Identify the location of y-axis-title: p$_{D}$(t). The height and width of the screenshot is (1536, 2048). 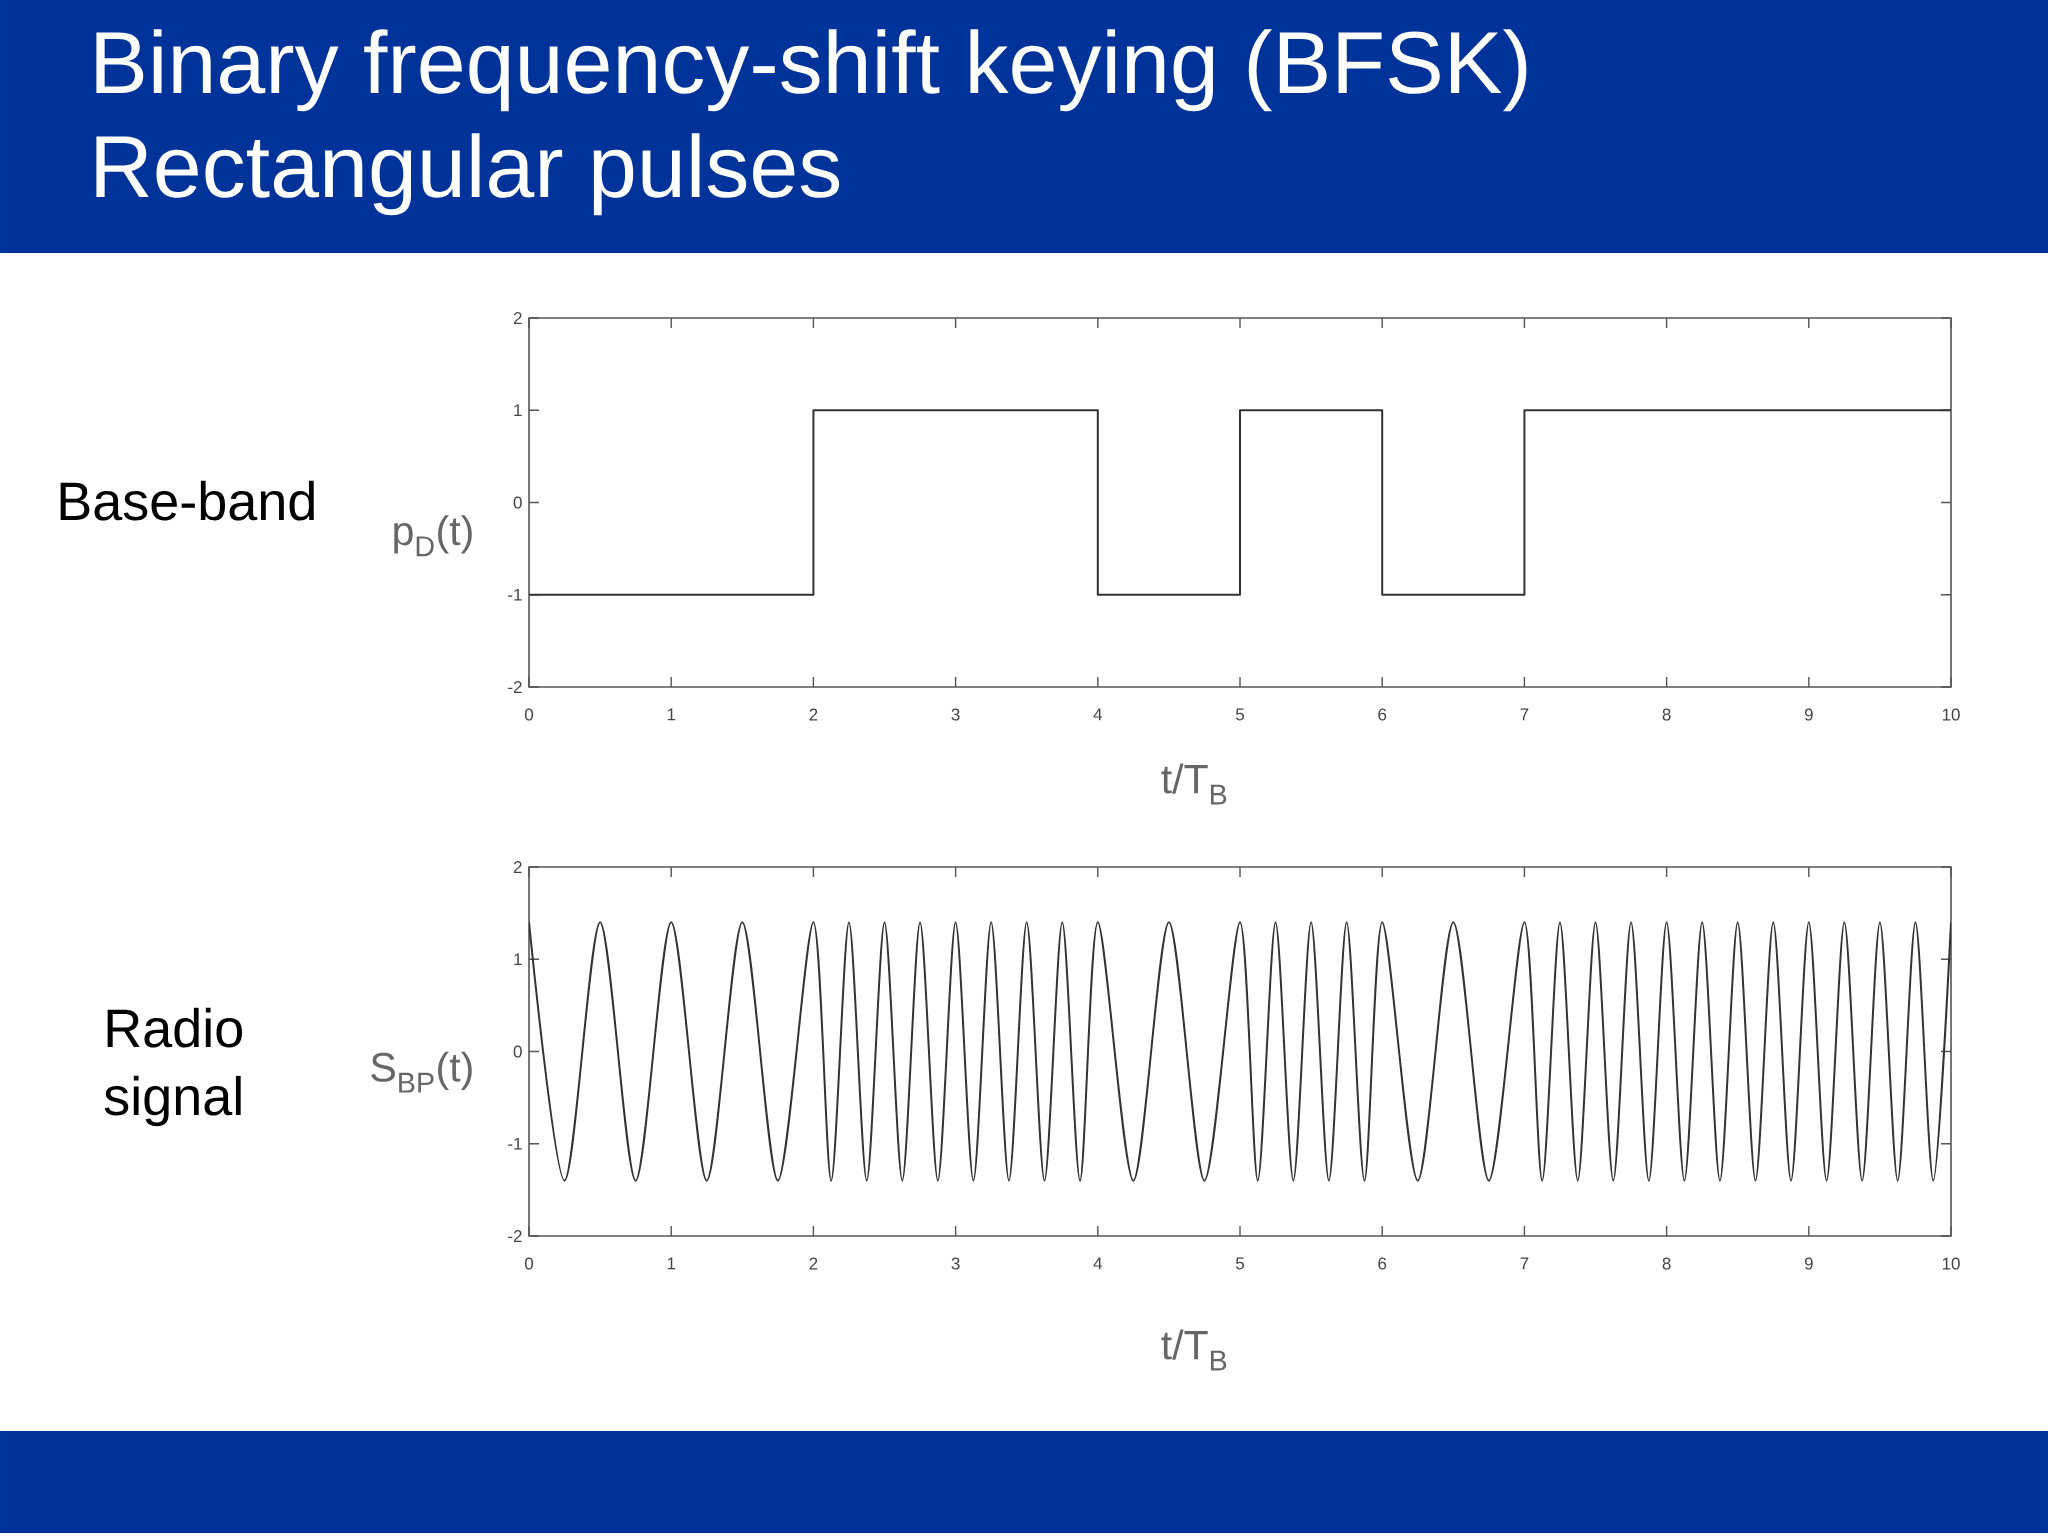
(433, 536).